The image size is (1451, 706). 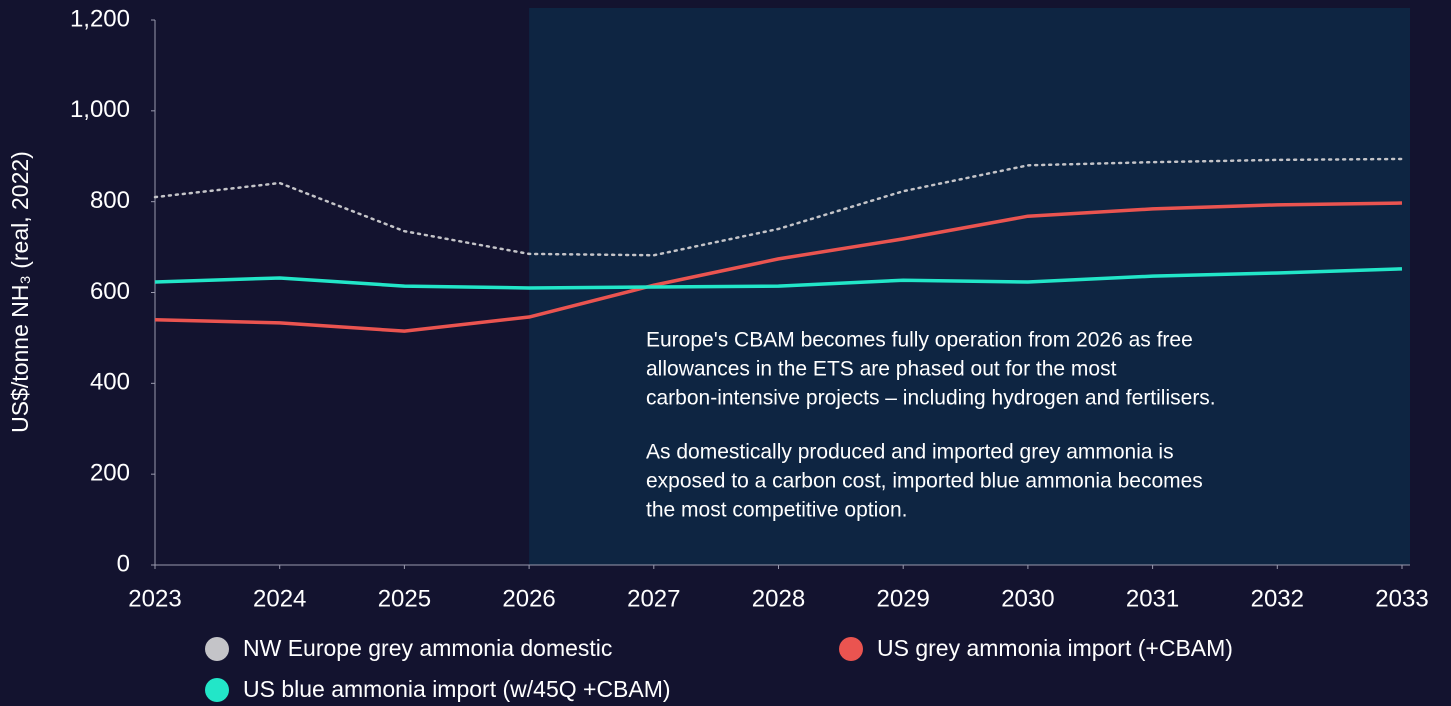 I want to click on legend-label: US grey ammonia import (+CBAM), so click(x=1055, y=648).